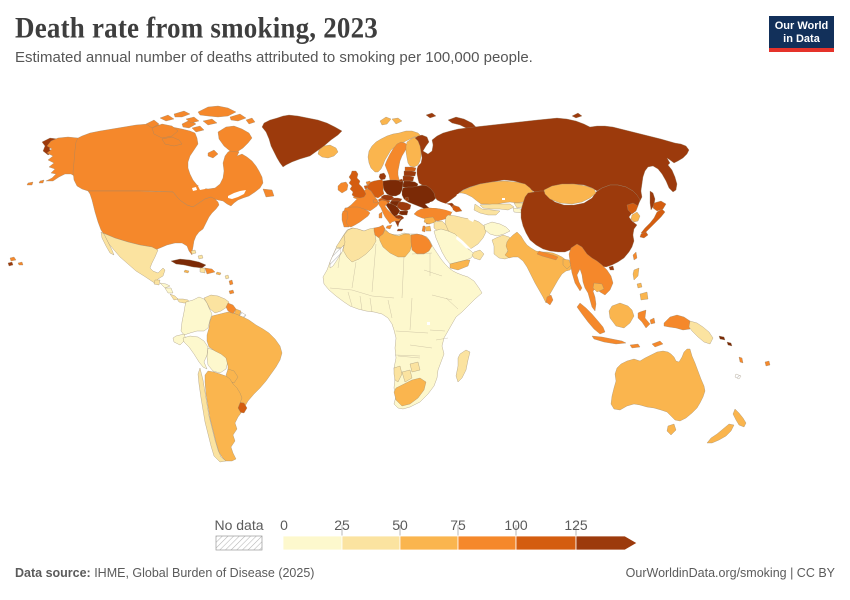 This screenshot has height=600, width=850. What do you see at coordinates (576, 525) in the screenshot?
I see `svg-text: 125` at bounding box center [576, 525].